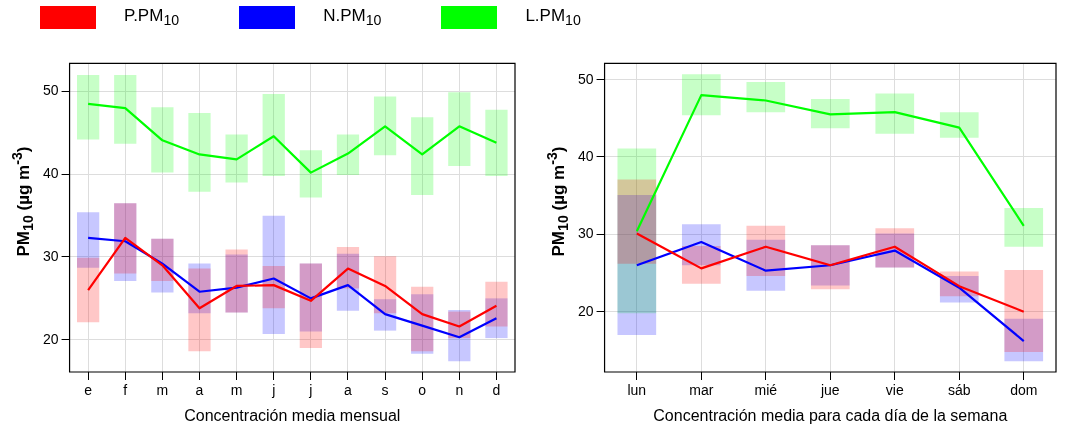 This screenshot has width=1066, height=430. What do you see at coordinates (496, 390) in the screenshot?
I see `x-tick-label: d` at bounding box center [496, 390].